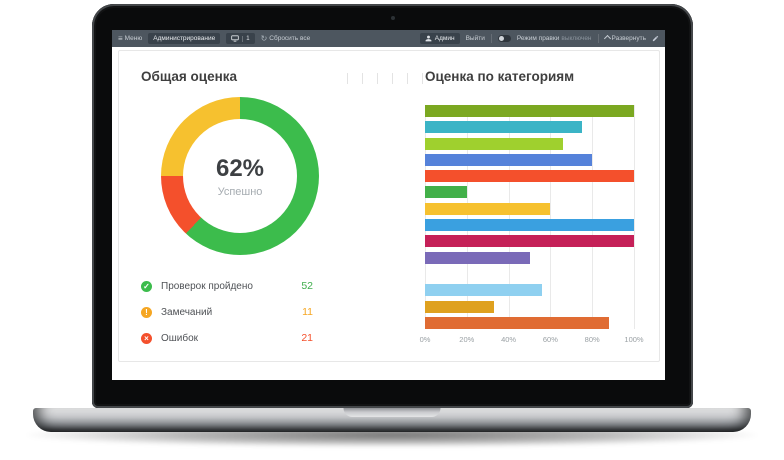 This screenshot has height=460, width=784. What do you see at coordinates (307, 312) in the screenshot?
I see `legend-value: 11` at bounding box center [307, 312].